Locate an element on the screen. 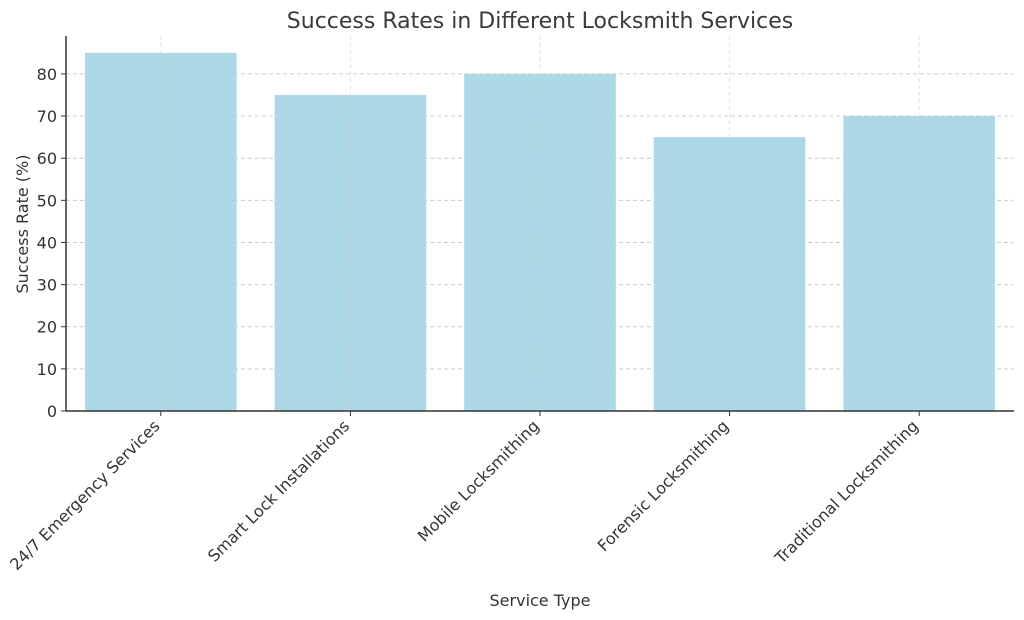  y-tick-label: 40 is located at coordinates (47, 242).